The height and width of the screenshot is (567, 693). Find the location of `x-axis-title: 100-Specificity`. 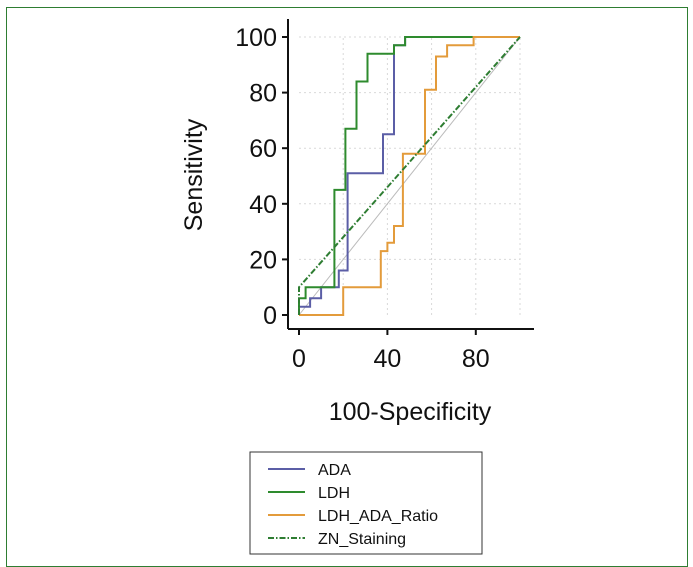

x-axis-title: 100-Specificity is located at coordinates (410, 412).